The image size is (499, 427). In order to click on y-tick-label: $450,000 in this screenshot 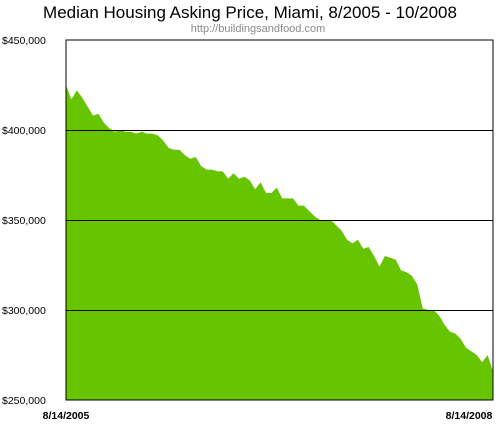, I will do `click(24, 41)`.